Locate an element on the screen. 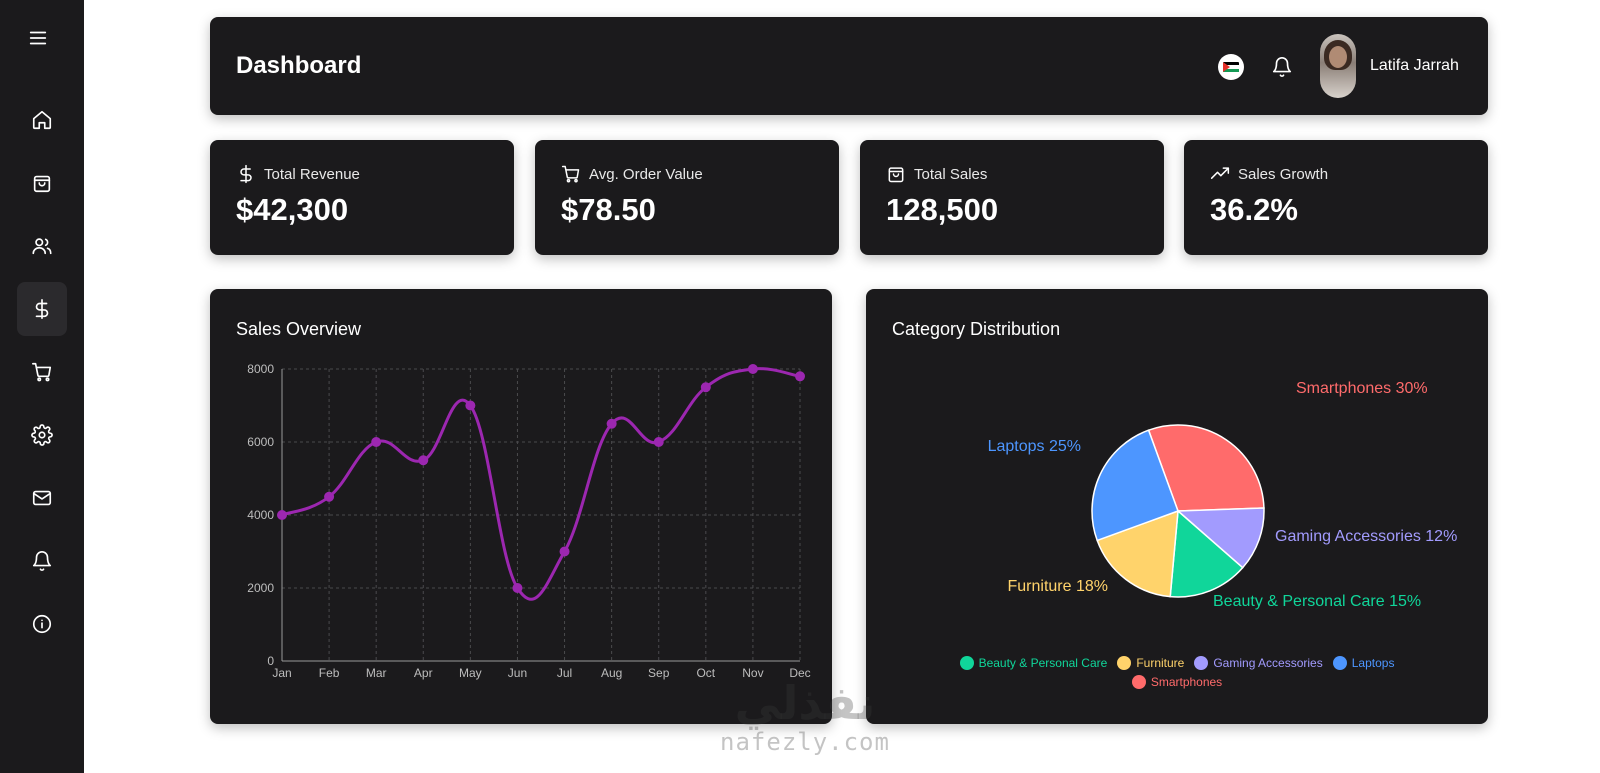  sidebar-item-orders is located at coordinates (42, 372).